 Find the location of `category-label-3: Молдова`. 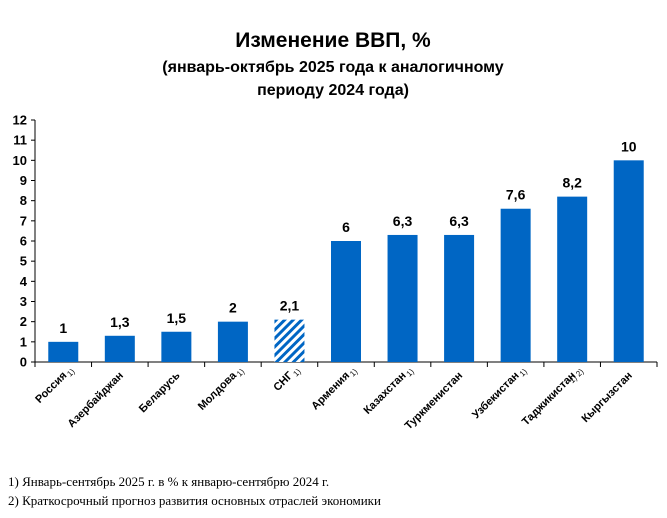

category-label-3: Молдова is located at coordinates (218, 391).